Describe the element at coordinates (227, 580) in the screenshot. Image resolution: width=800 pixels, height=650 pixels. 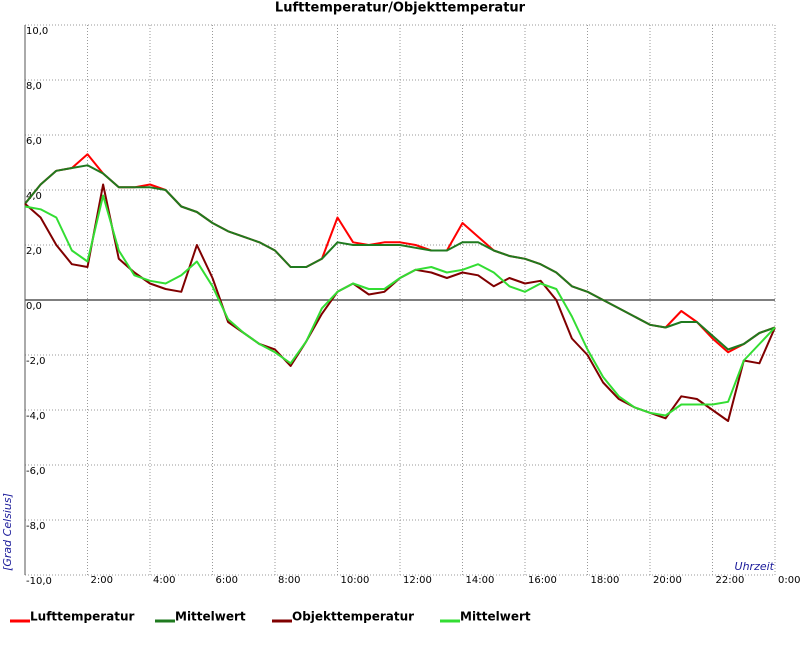
I see `x-tick-label: 6:00` at that location.